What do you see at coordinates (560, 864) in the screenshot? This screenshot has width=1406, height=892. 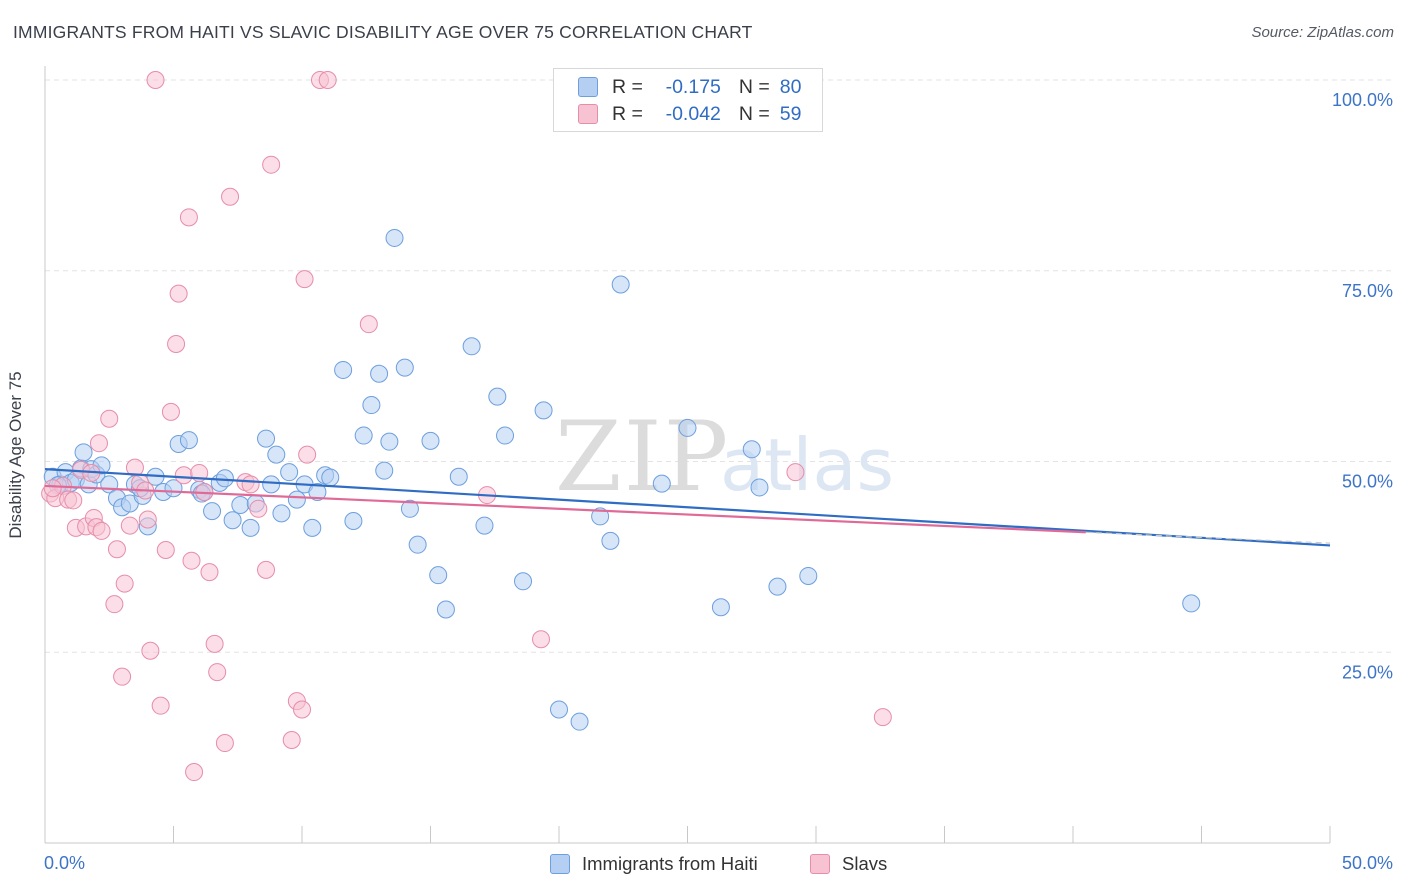 I see `series-swatch-haiti` at bounding box center [560, 864].